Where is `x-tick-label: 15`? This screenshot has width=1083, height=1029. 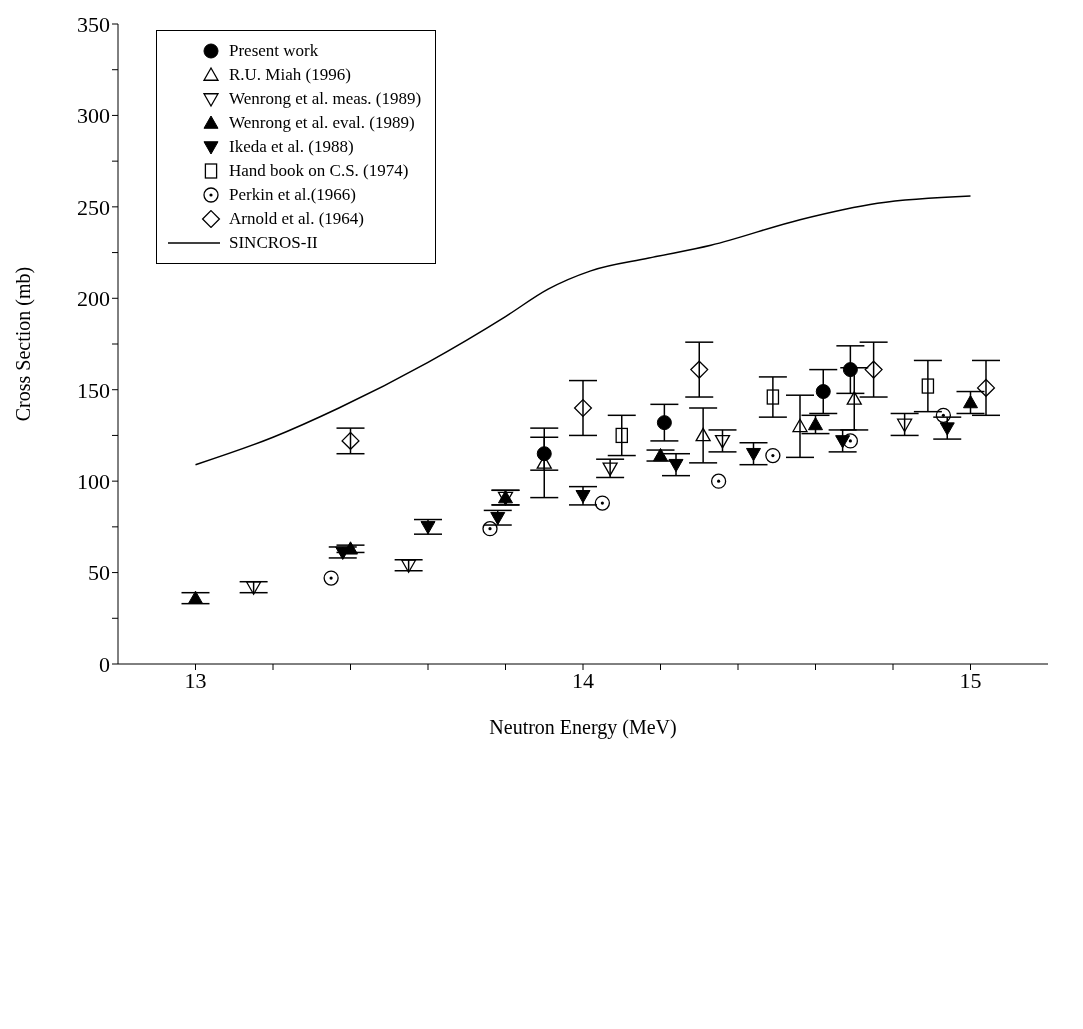 x-tick-label: 15 is located at coordinates (970, 680).